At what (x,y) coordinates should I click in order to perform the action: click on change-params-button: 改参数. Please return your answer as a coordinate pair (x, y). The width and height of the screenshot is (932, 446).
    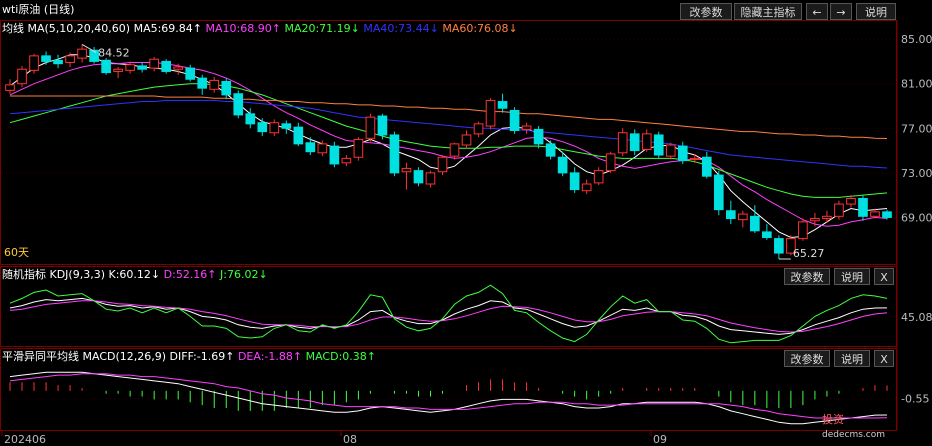
    Looking at the image, I should click on (706, 11).